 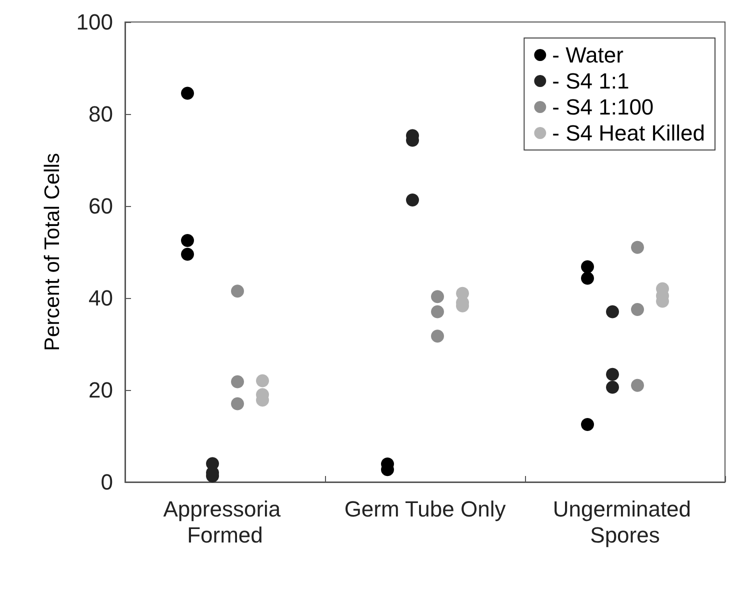 I want to click on legend-label: - S4 Heat Killed, so click(x=629, y=133).